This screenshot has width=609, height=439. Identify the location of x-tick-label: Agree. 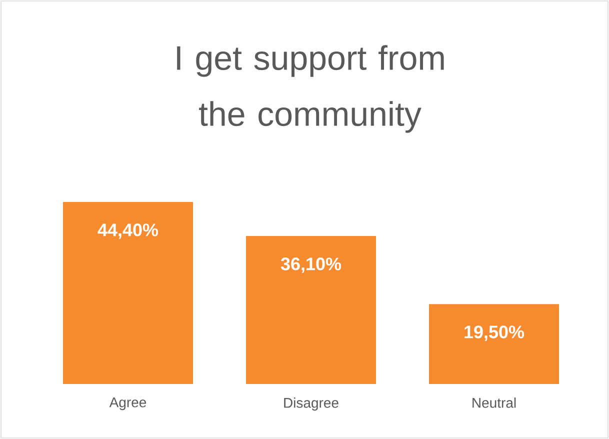
(127, 404).